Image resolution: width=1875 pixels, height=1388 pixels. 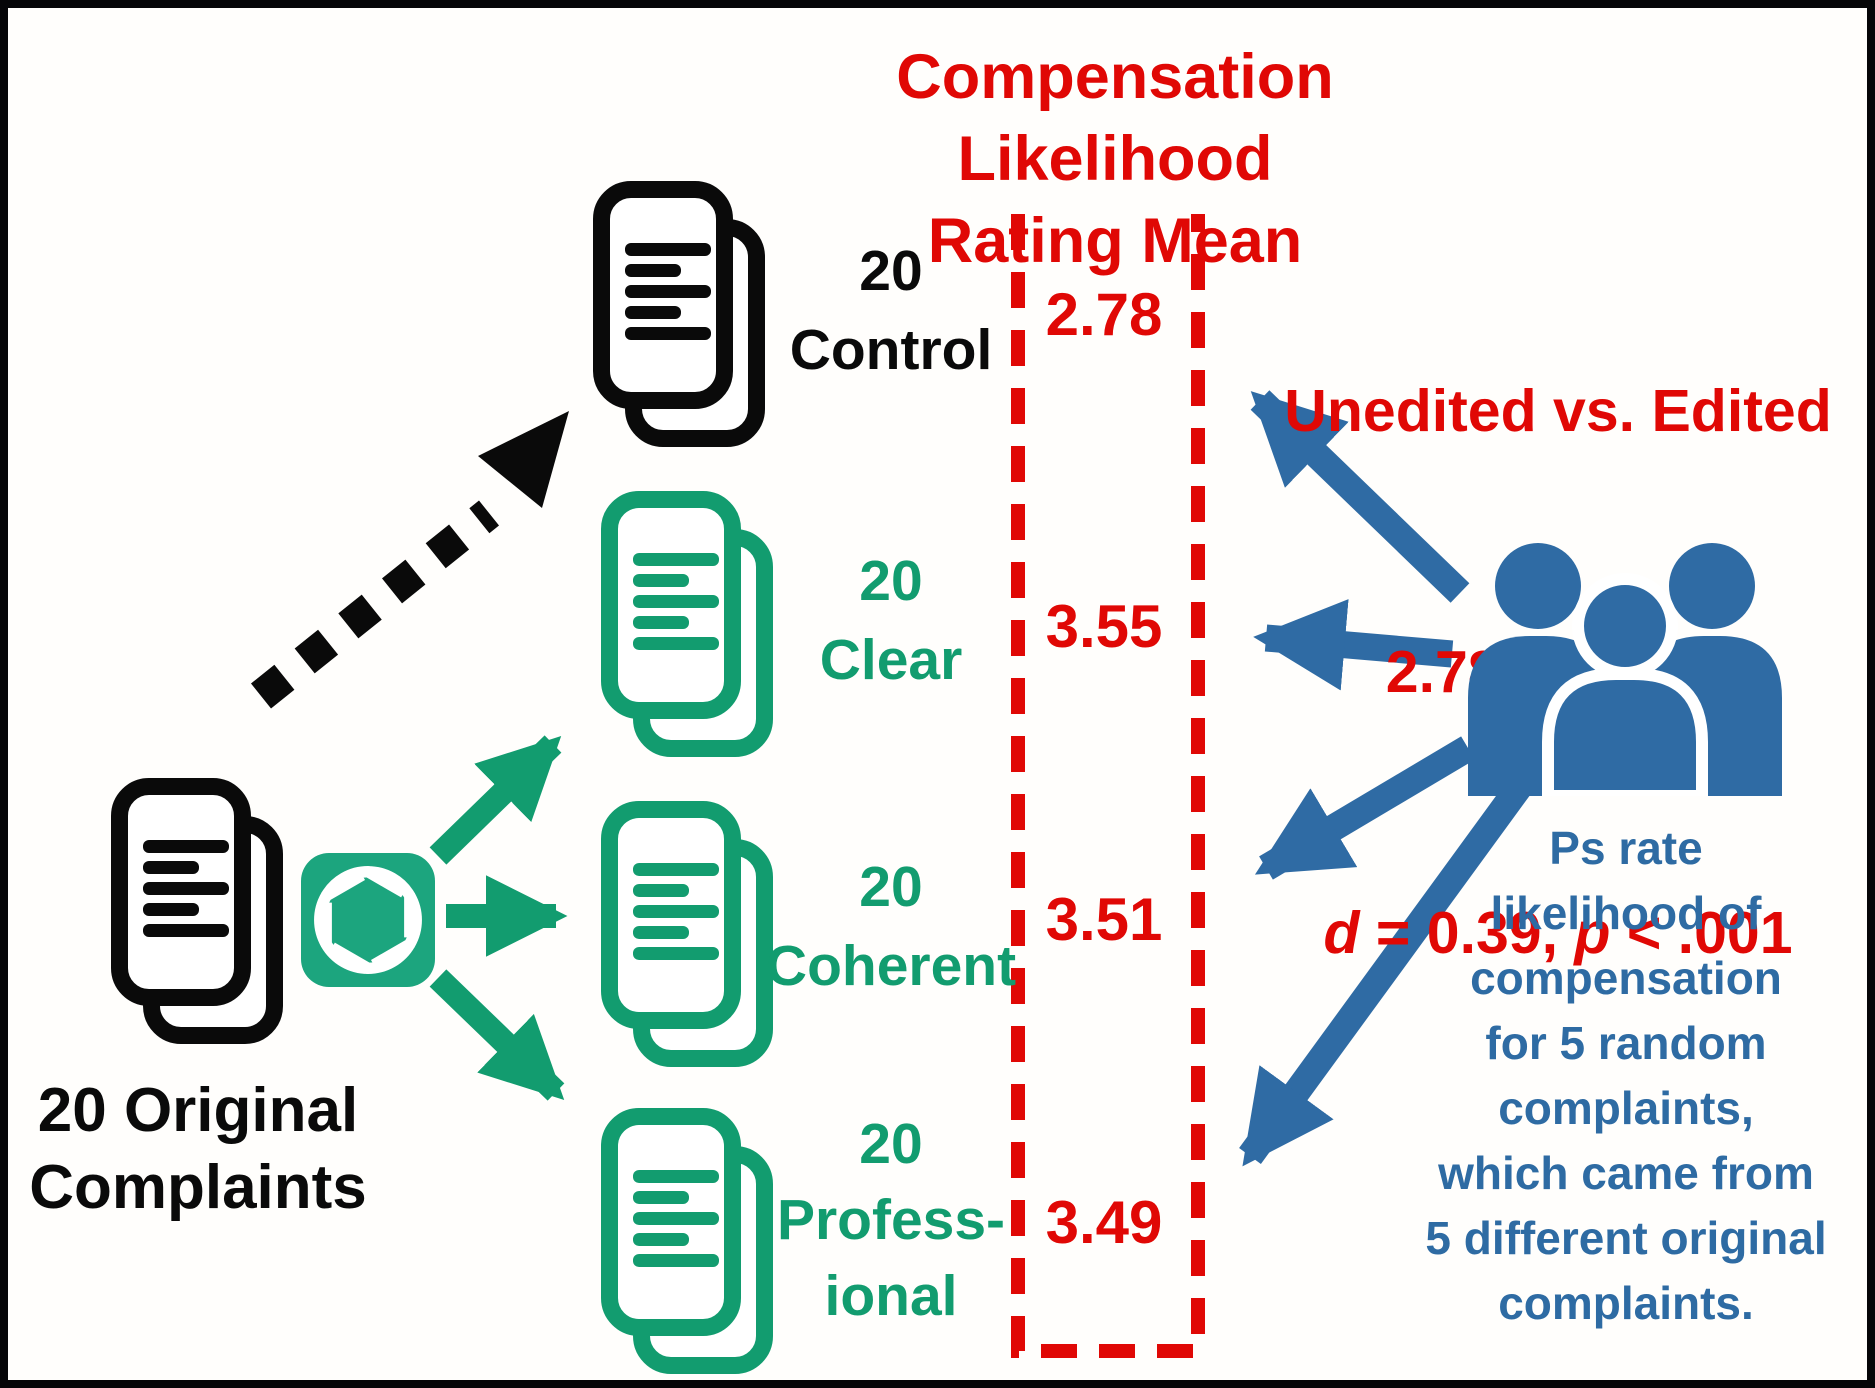 I want to click on raters-caption-line: compensation, so click(x=1626, y=978).